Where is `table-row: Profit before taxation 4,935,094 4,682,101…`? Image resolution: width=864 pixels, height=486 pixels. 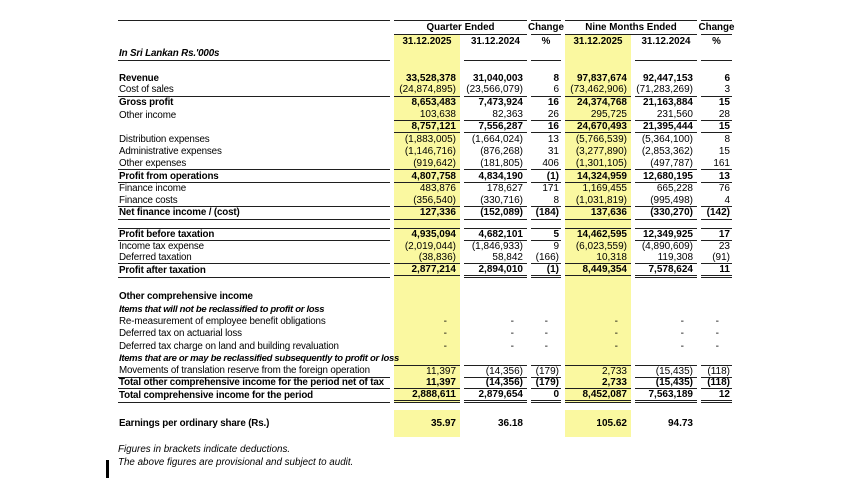
table-row: Profit before taxation 4,935,094 4,682,101… is located at coordinates (425, 234).